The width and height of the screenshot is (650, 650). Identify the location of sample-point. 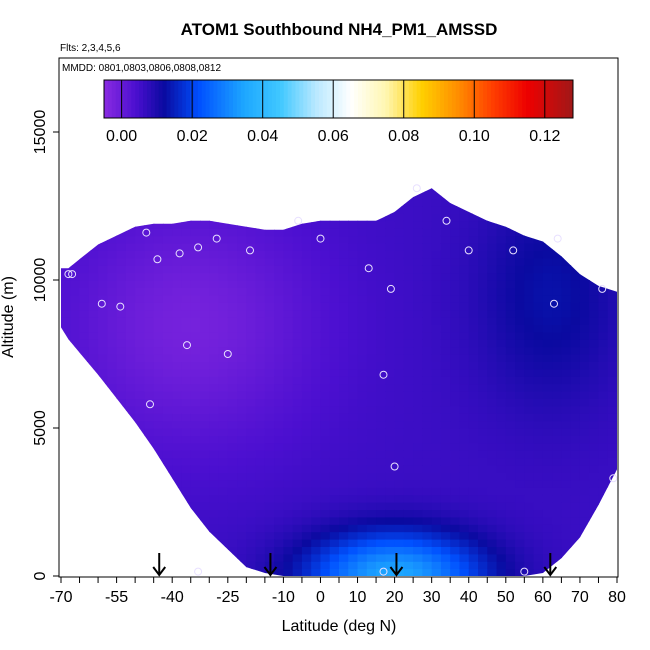
(101, 303).